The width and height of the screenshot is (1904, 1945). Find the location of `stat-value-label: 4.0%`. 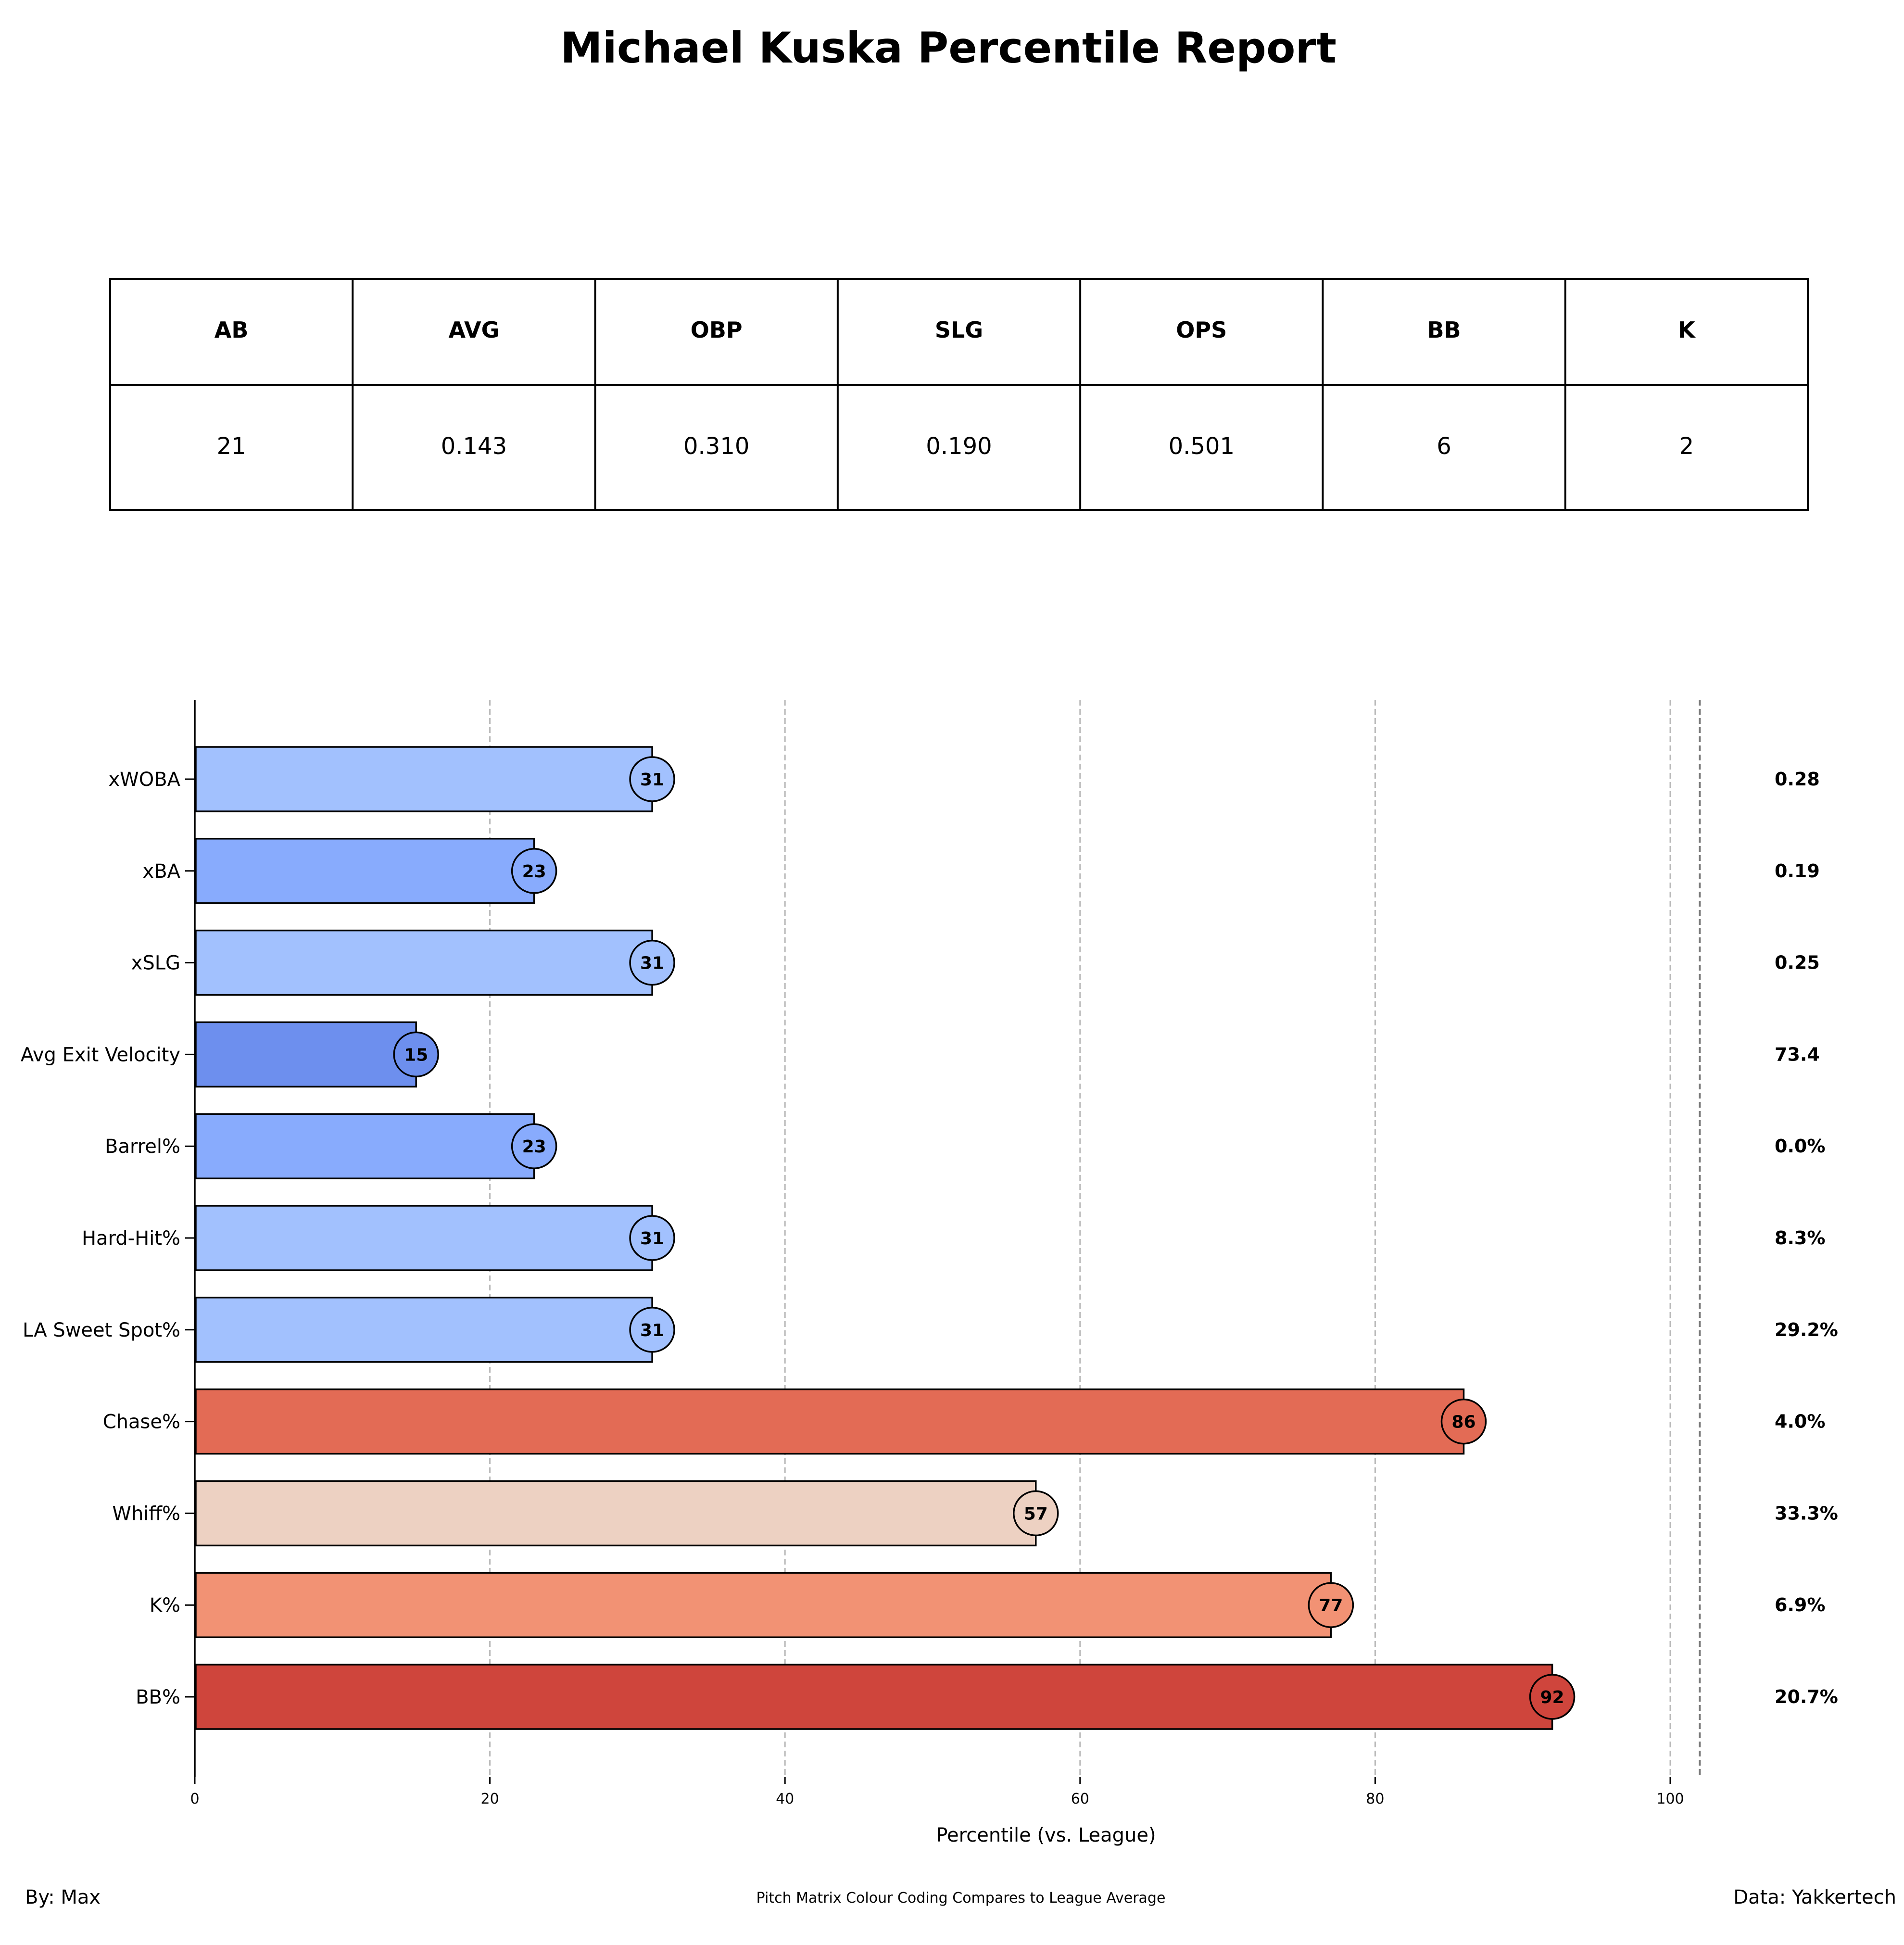

stat-value-label: 4.0% is located at coordinates (1800, 1422).